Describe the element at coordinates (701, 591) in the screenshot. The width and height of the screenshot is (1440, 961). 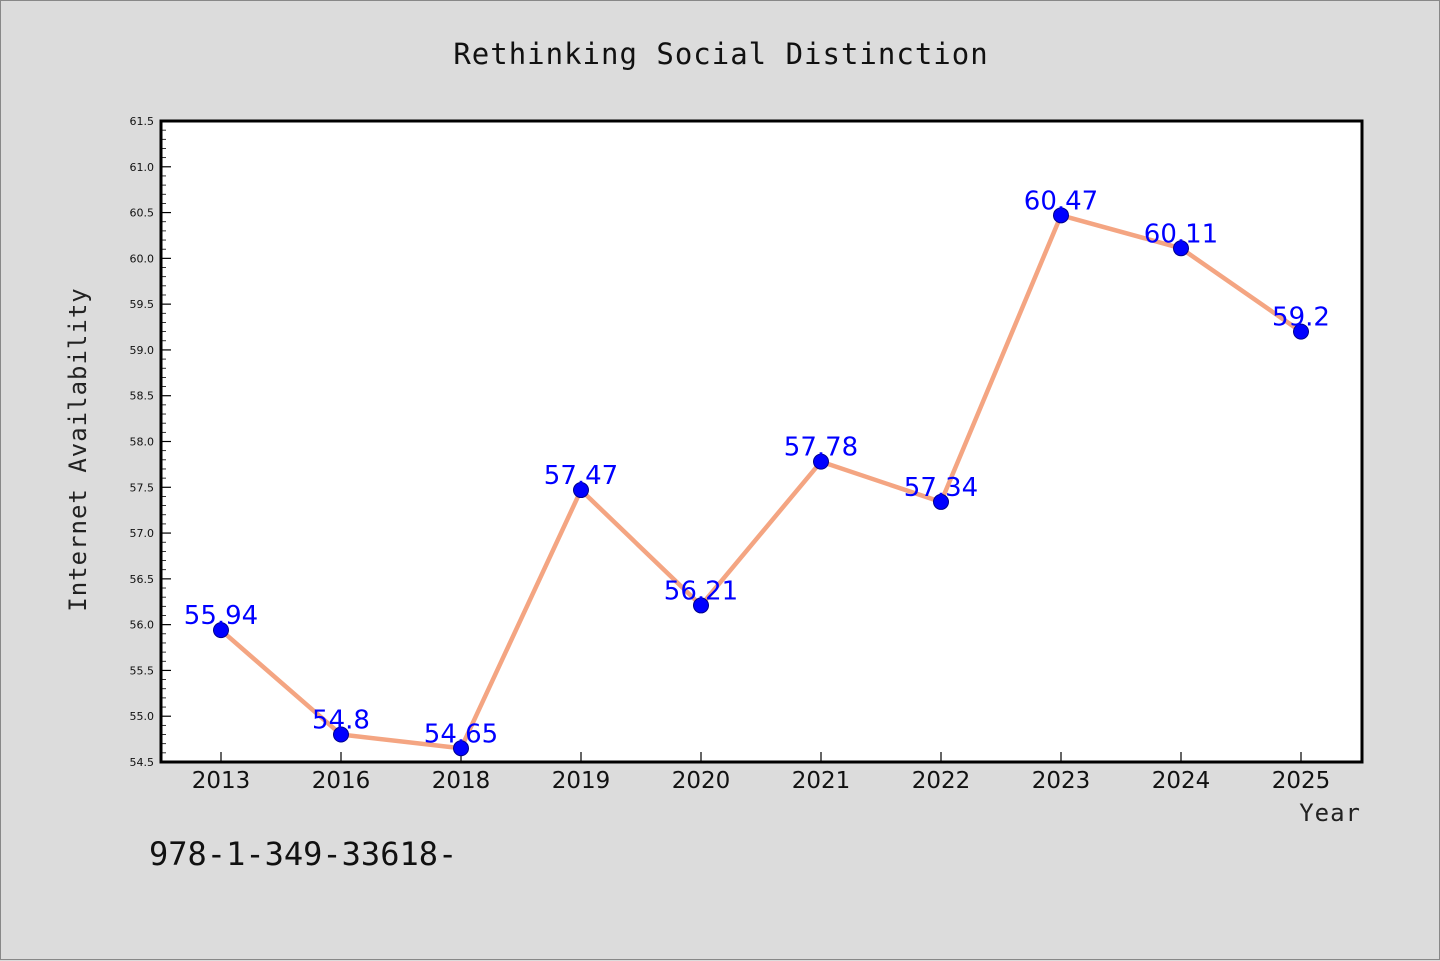
I see `data-label: 56.21` at that location.